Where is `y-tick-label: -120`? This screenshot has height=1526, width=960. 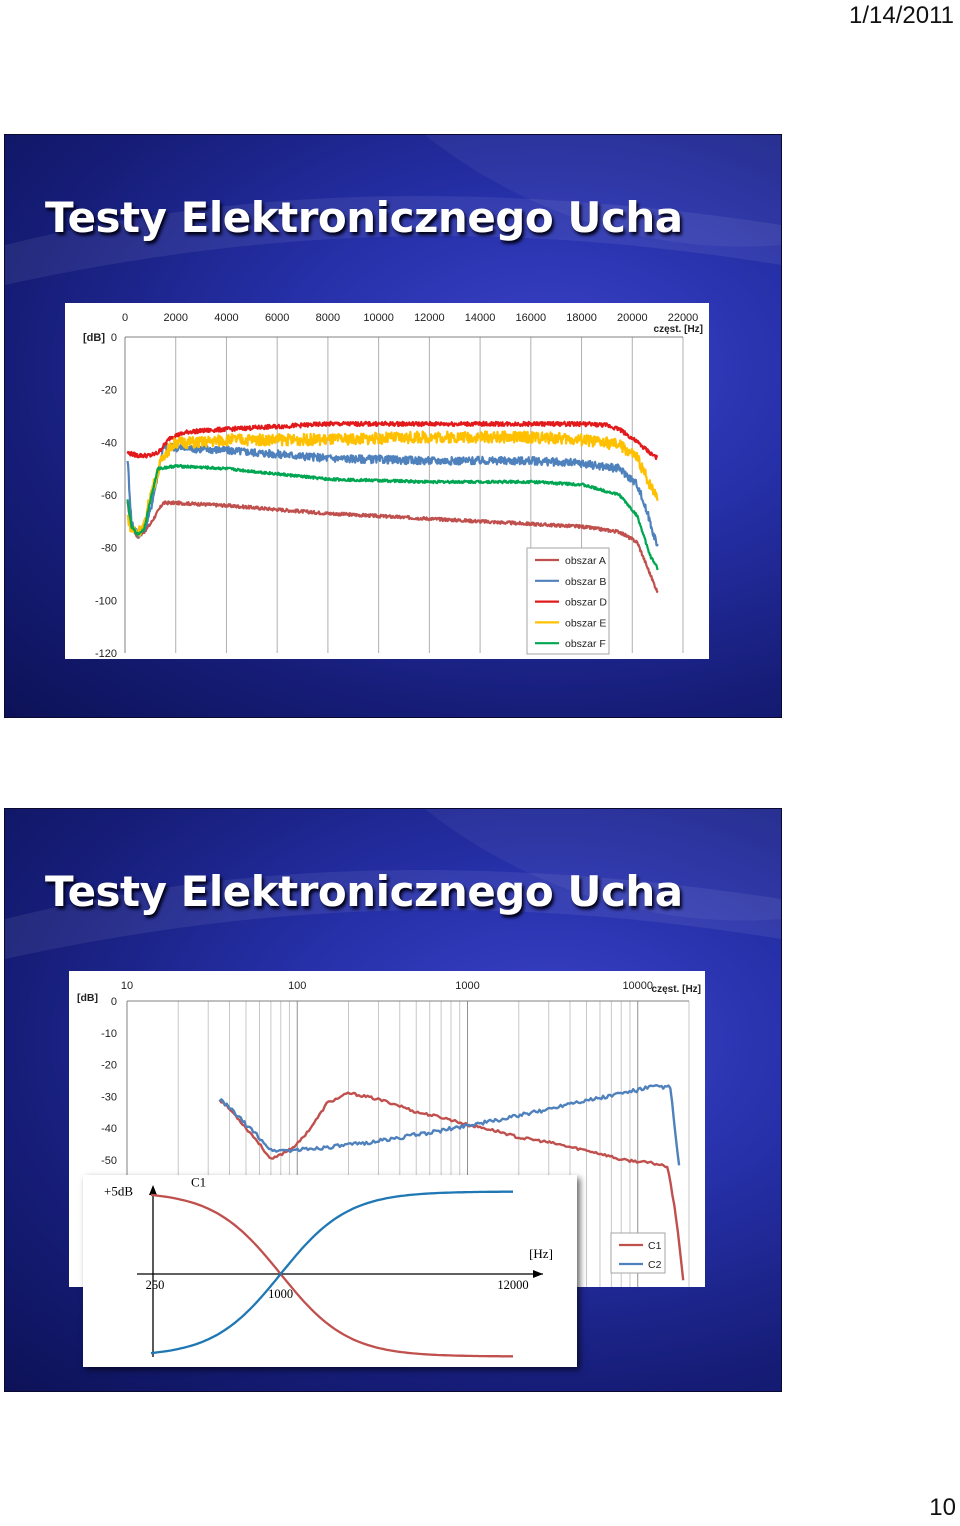
y-tick-label: -120 is located at coordinates (106, 653).